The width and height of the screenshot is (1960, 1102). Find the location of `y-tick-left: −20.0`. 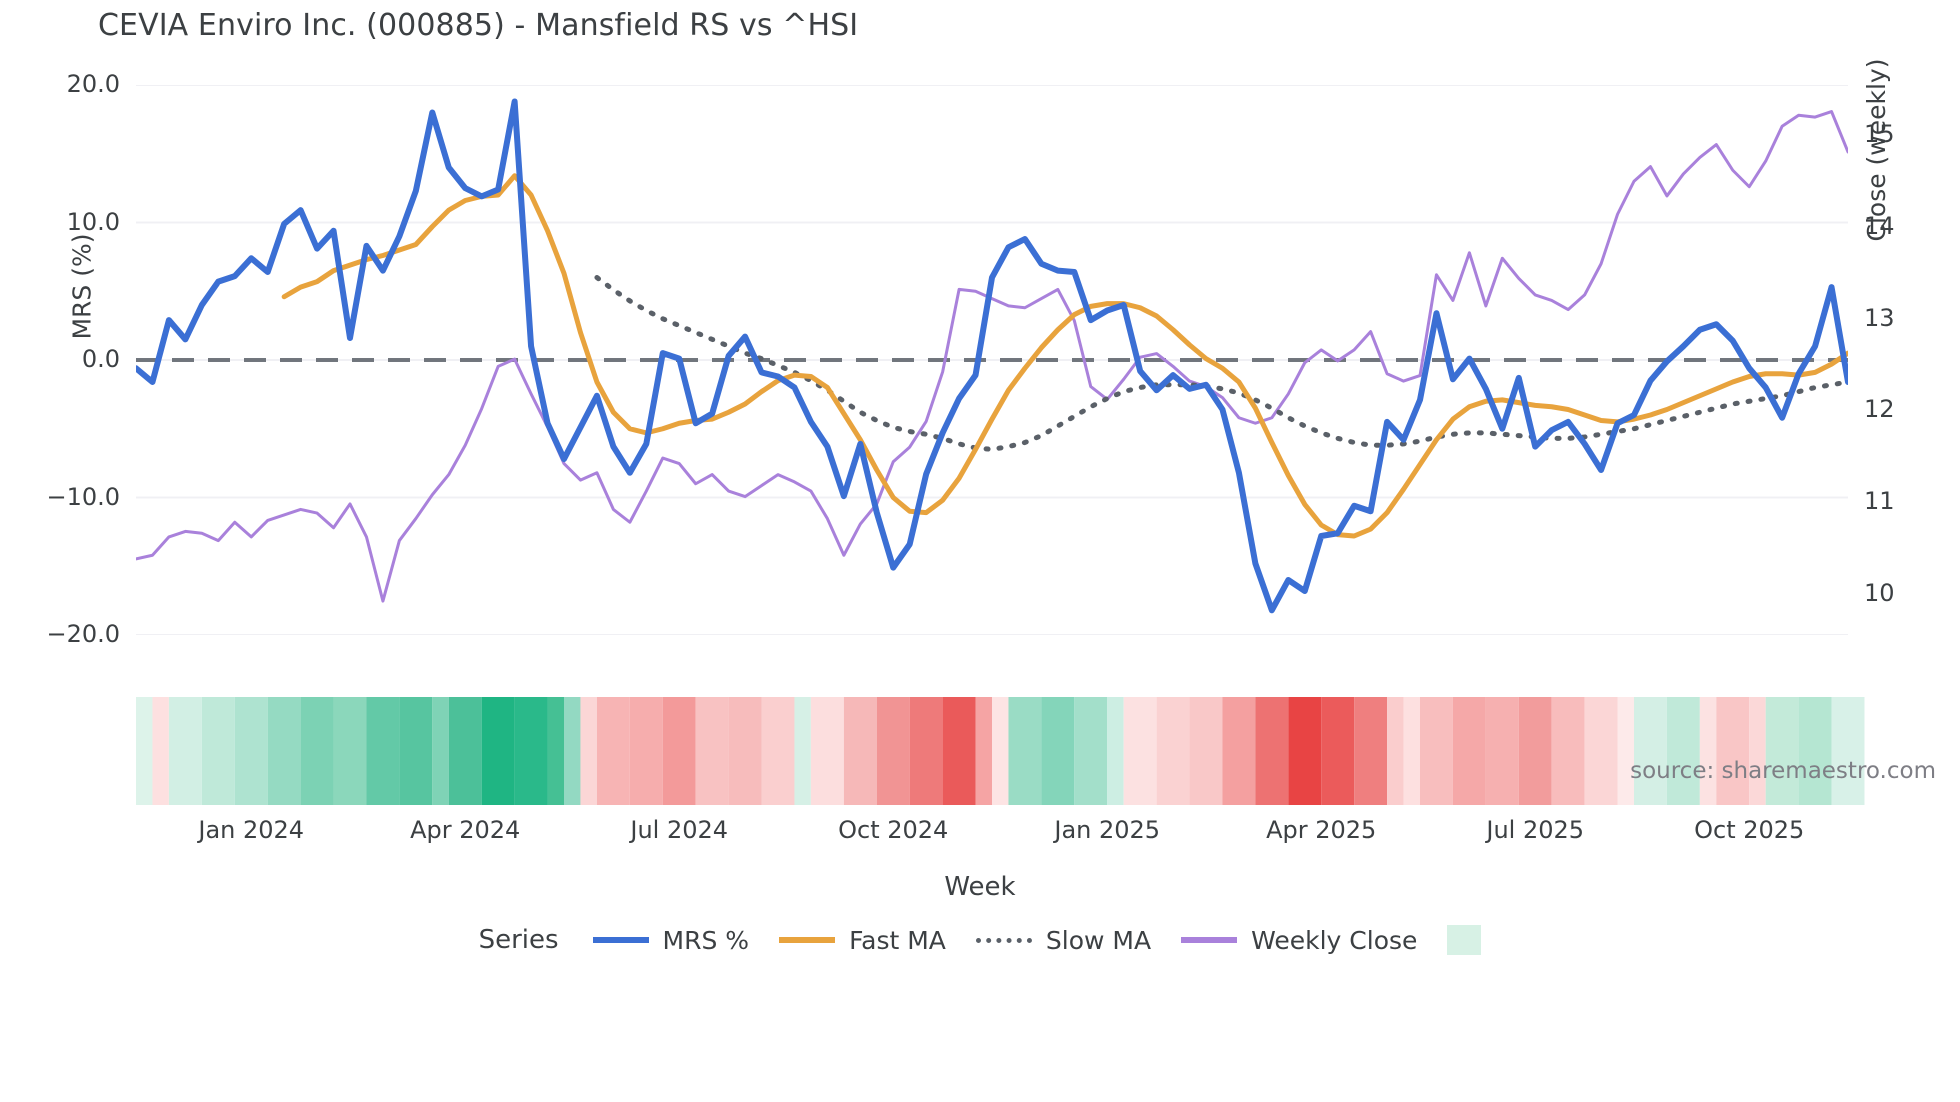

y-tick-left: −20.0 is located at coordinates (83, 634).